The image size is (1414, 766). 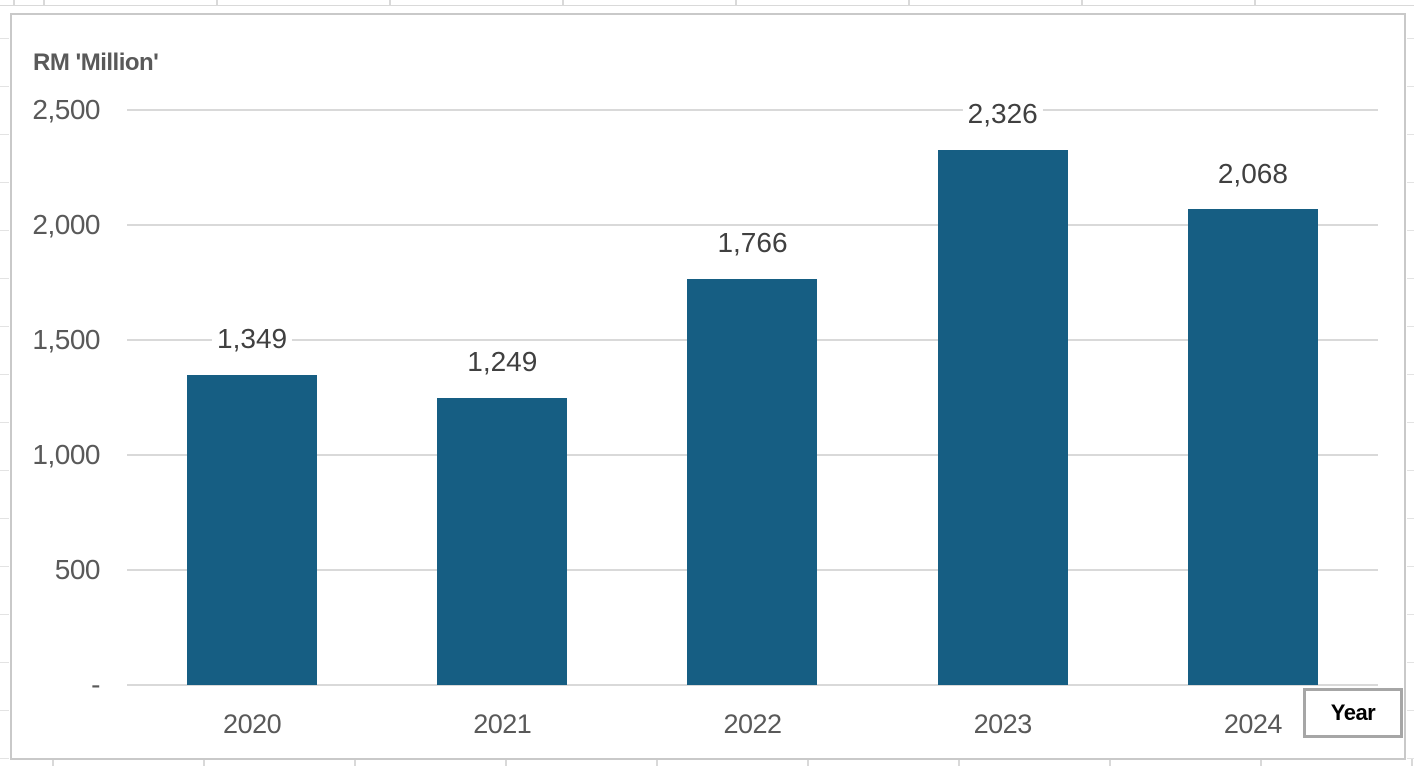 What do you see at coordinates (252, 339) in the screenshot?
I see `bar-value-label: 1,349` at bounding box center [252, 339].